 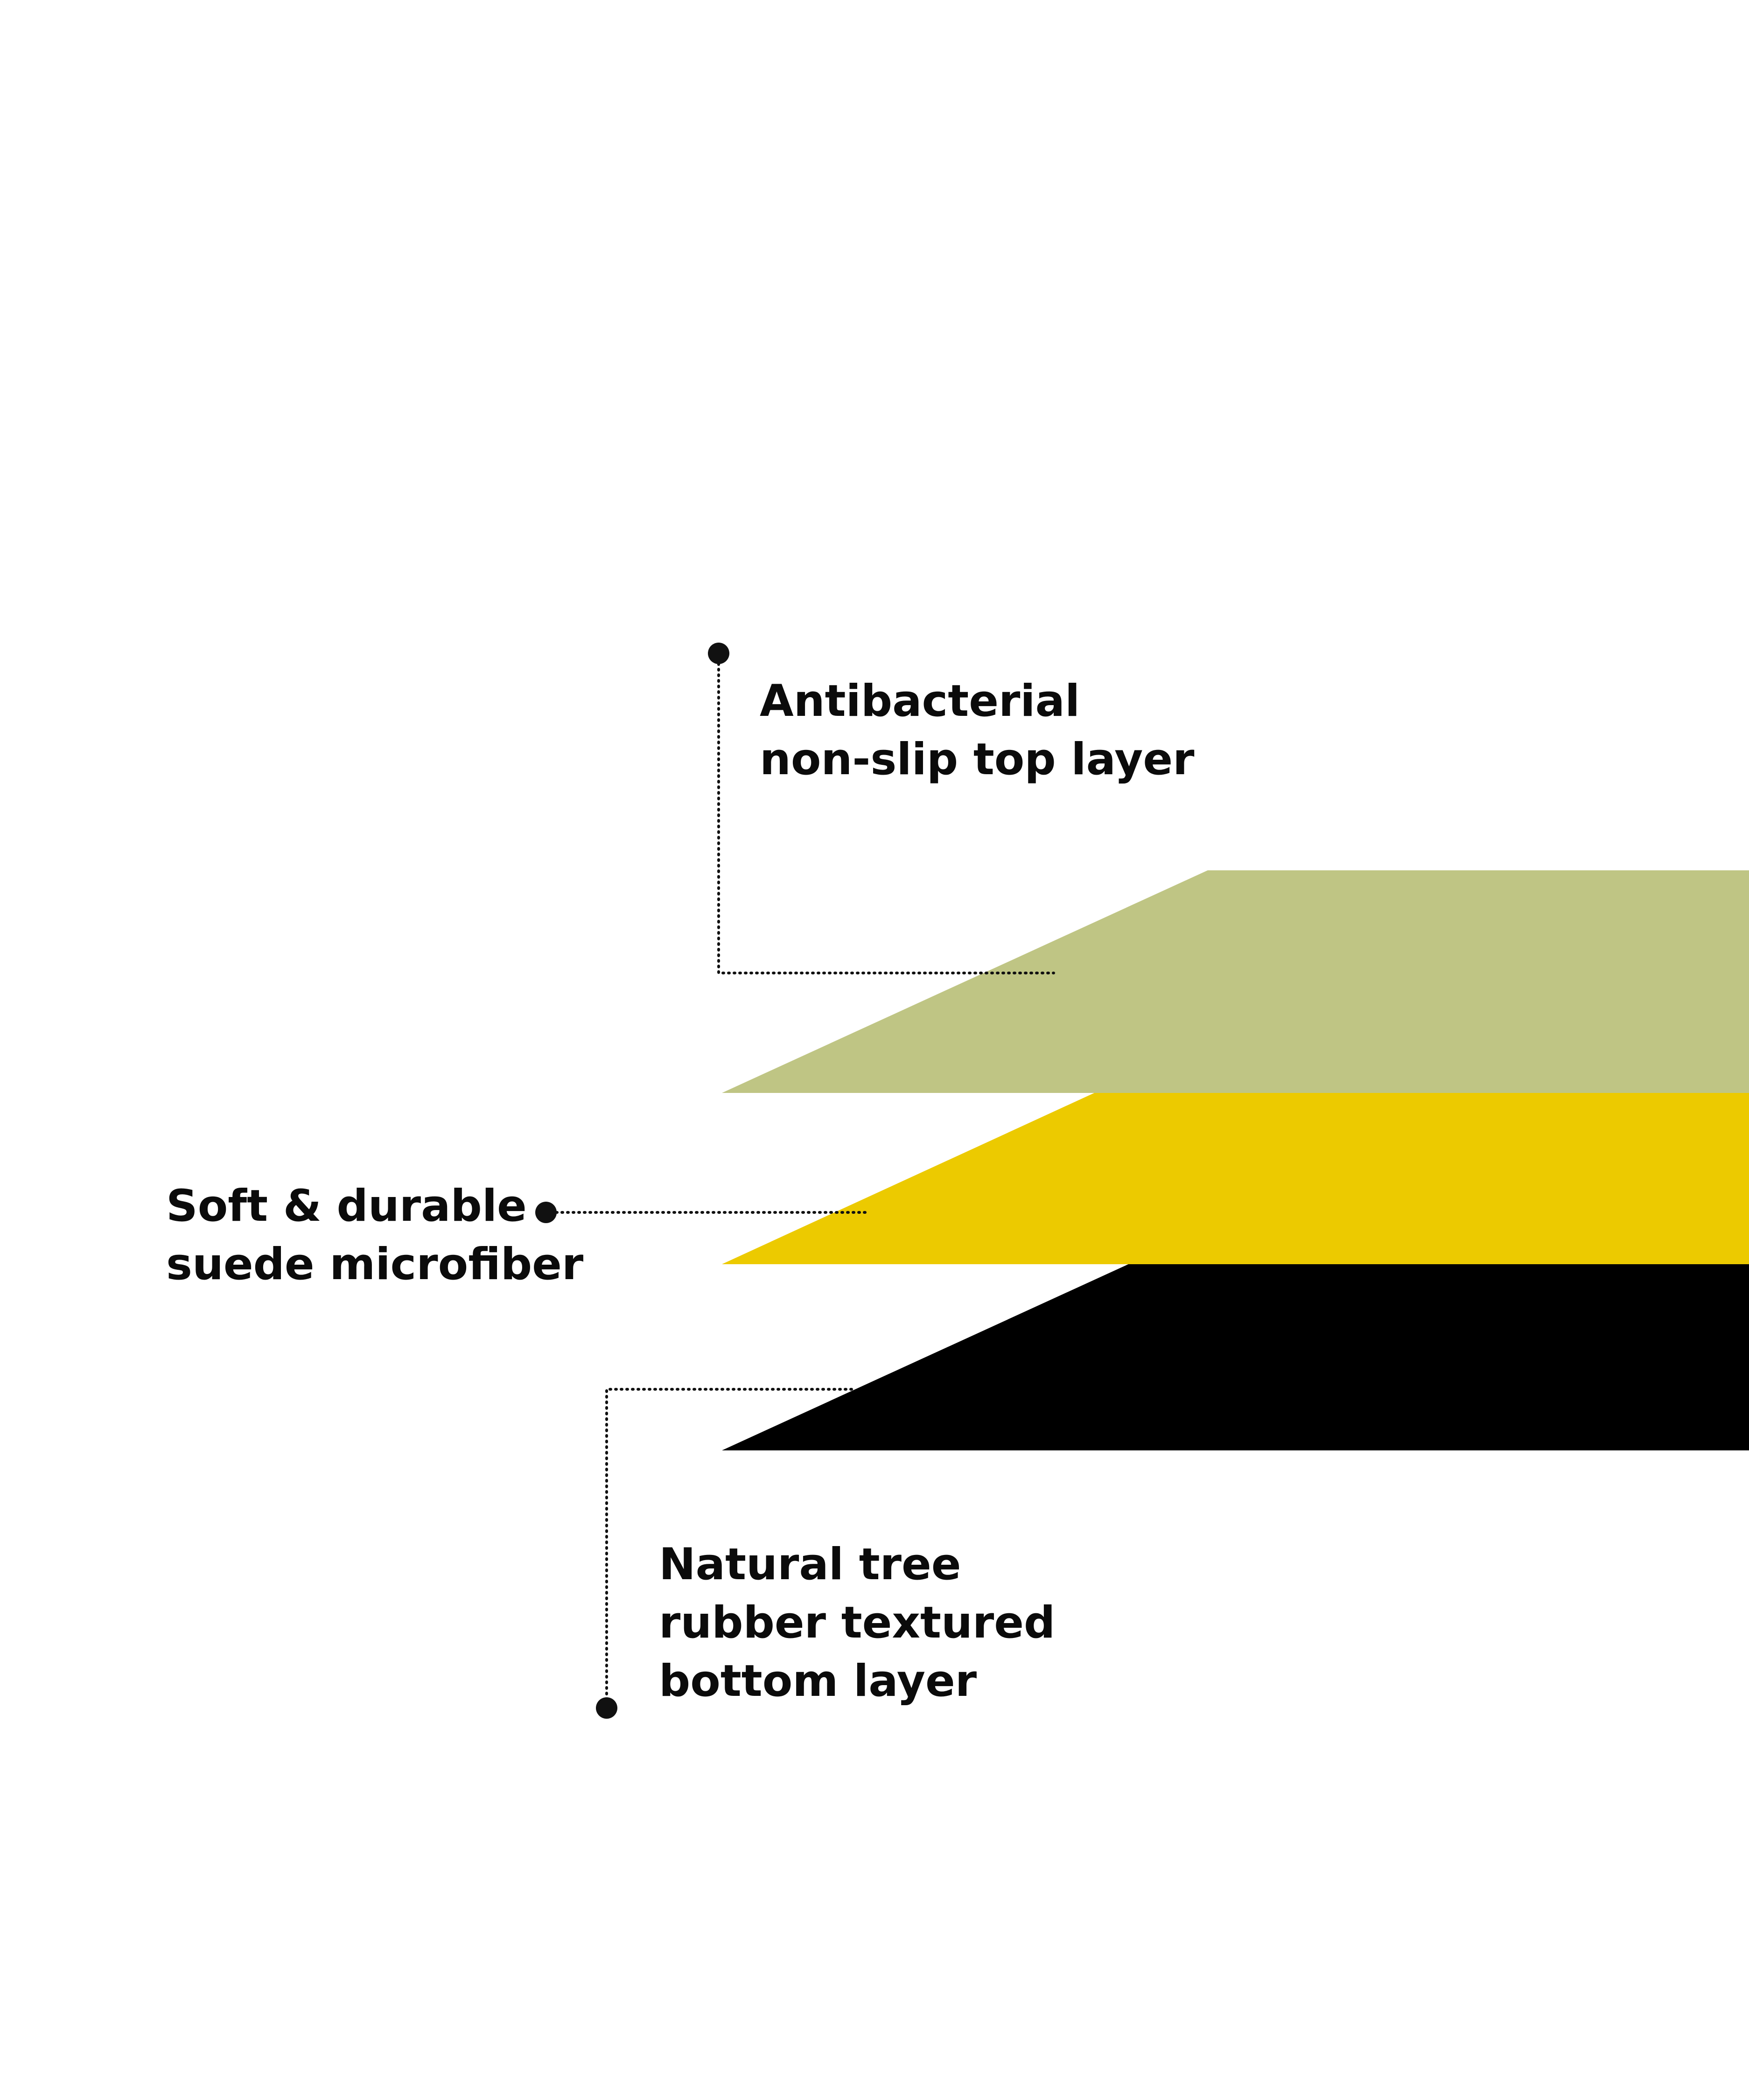 What do you see at coordinates (920, 701) in the screenshot?
I see `top-layer-label-line-1: Antibacterial` at bounding box center [920, 701].